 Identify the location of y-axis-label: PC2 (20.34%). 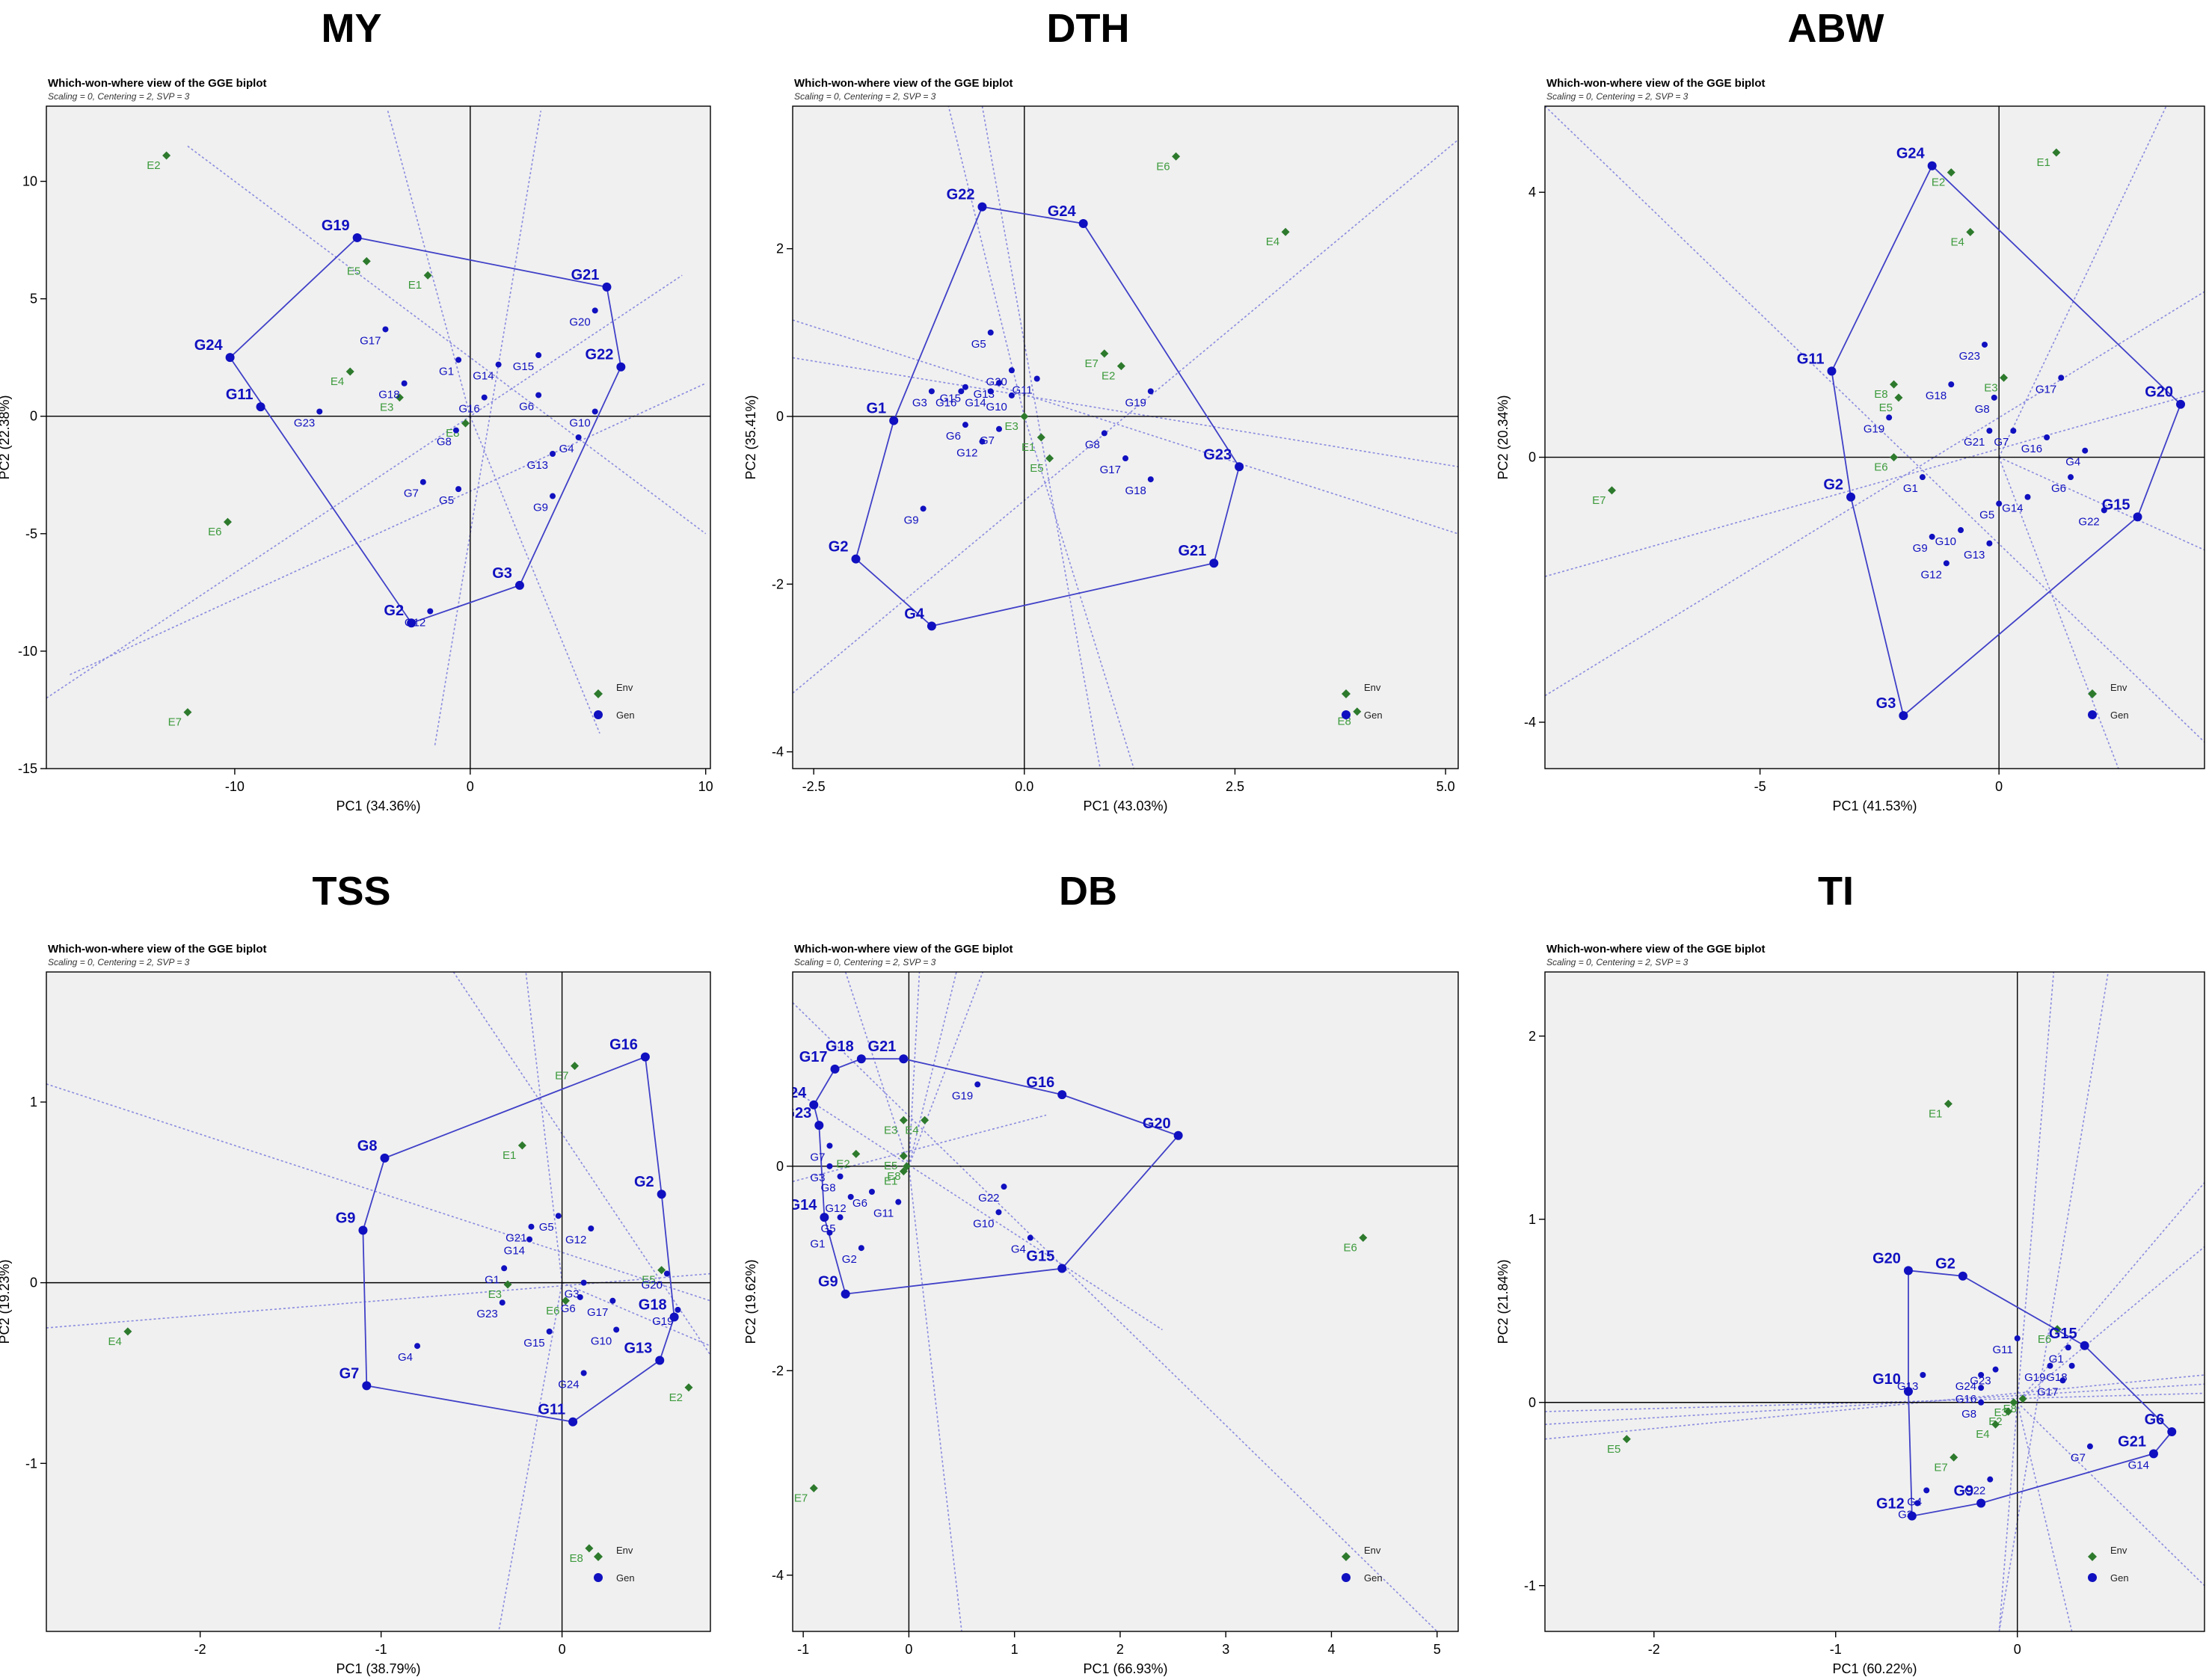
(1503, 437).